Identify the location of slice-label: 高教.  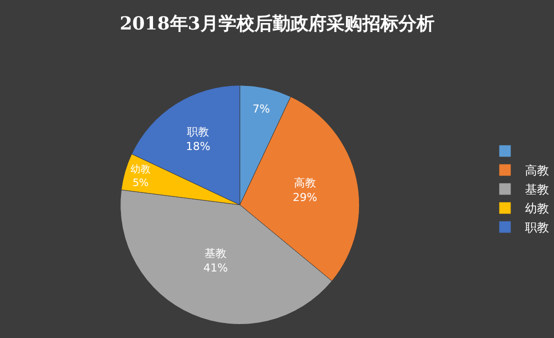
(305, 183).